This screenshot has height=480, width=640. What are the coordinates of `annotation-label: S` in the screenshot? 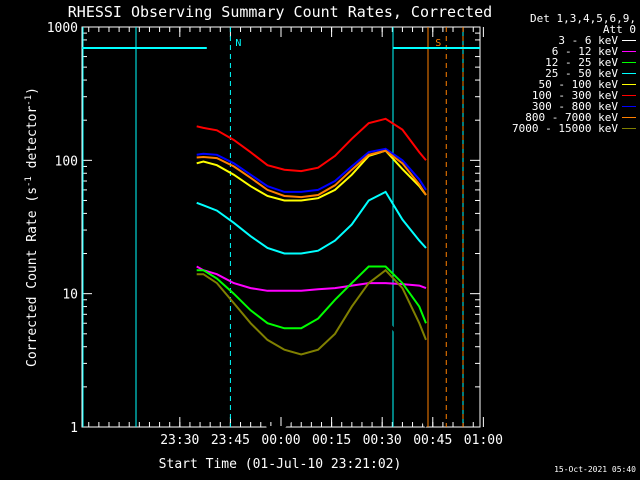 It's located at (438, 43).